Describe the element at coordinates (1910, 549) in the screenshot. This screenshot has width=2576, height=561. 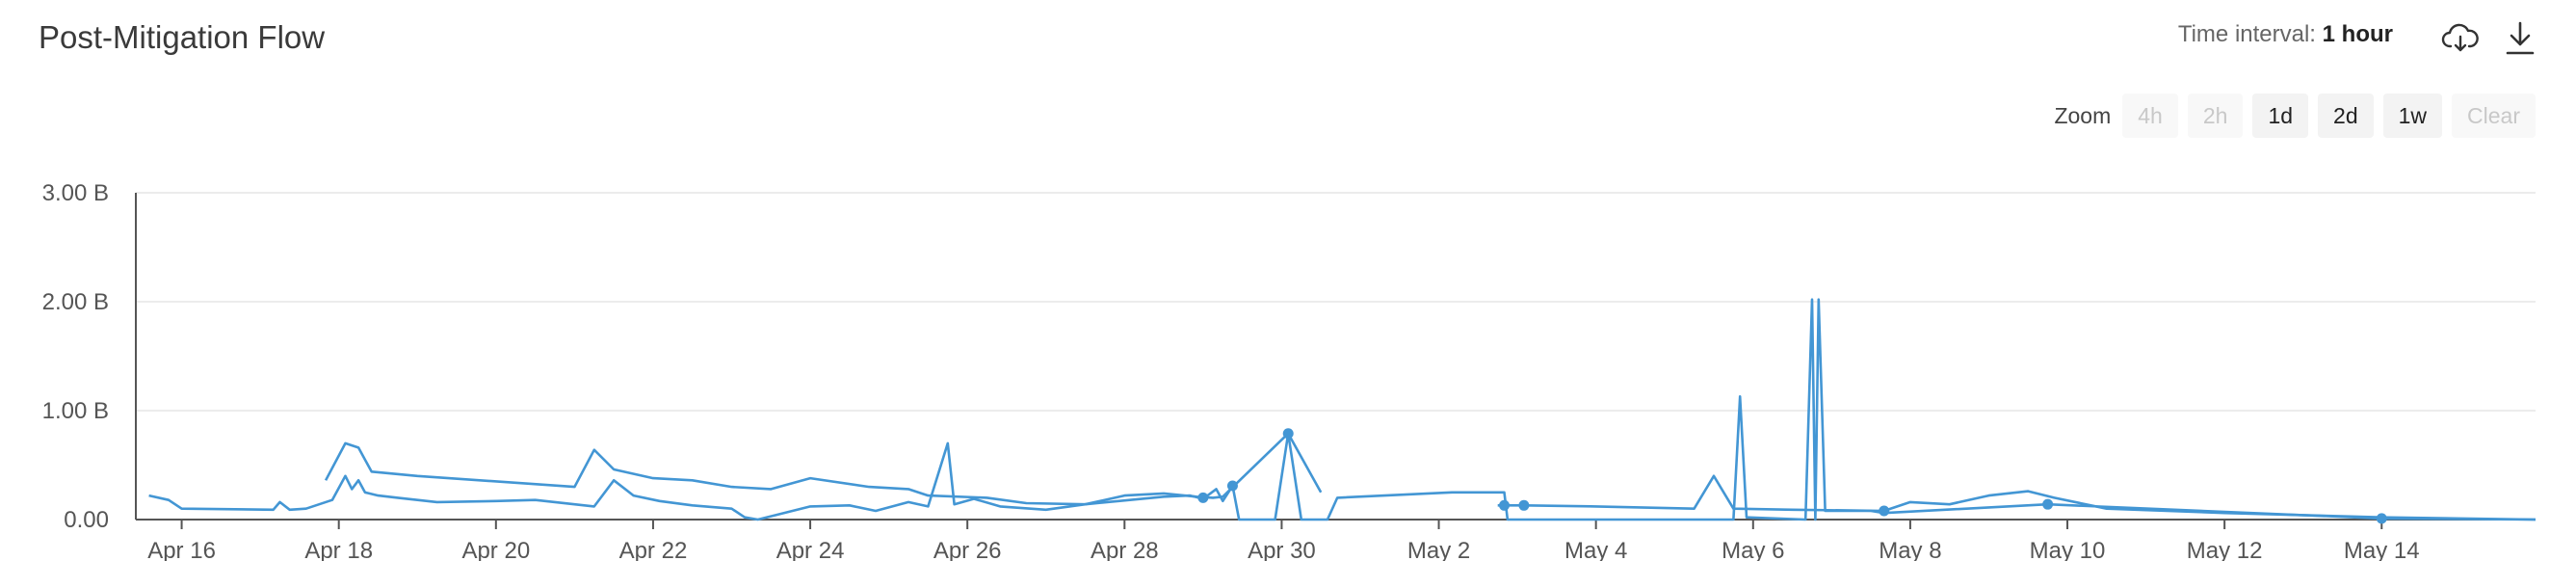
I see `x-tick-label: May 8` at that location.